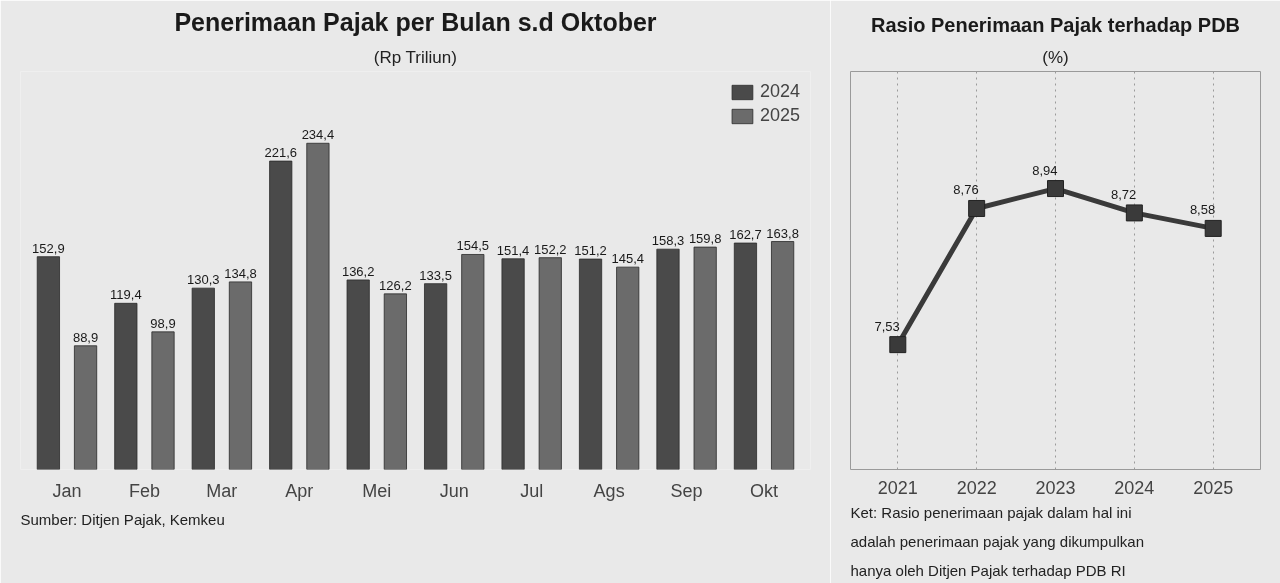 The height and width of the screenshot is (583, 1280). What do you see at coordinates (1055, 24) in the screenshot?
I see `chart-title: Rasio Penerimaan Pajak terhadap PDB` at bounding box center [1055, 24].